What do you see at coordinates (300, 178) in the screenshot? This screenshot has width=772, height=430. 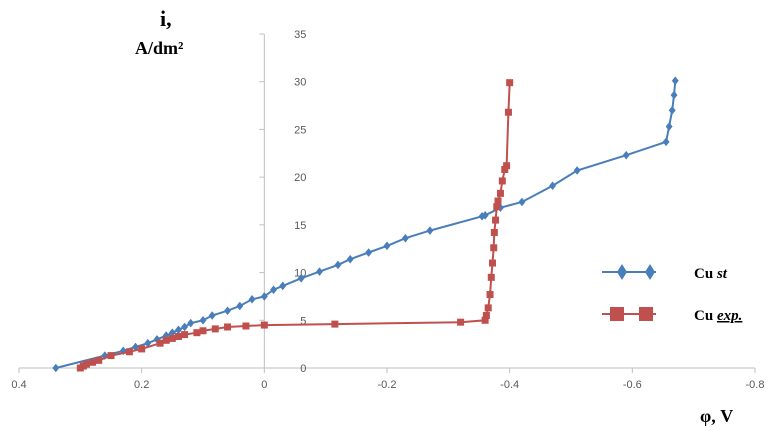 I see `y-tick-label: 20` at bounding box center [300, 178].